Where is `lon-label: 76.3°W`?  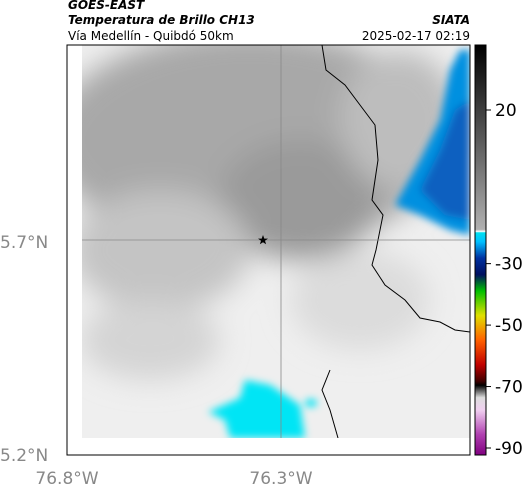 lon-label: 76.3°W is located at coordinates (280, 479).